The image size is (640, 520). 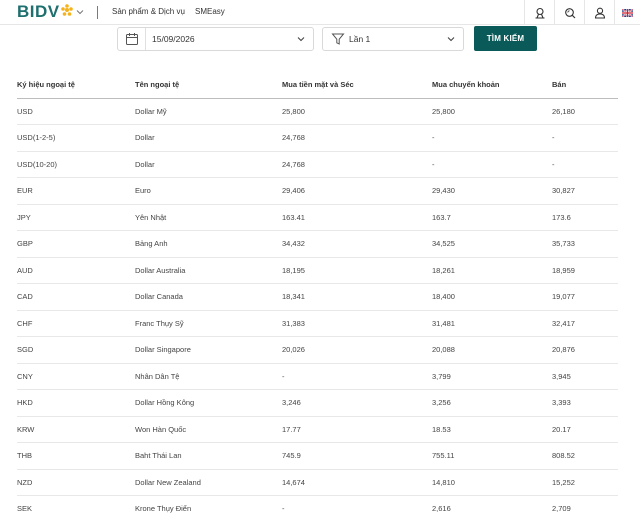 I want to click on nav-smeasy: SMEasy, so click(x=210, y=11).